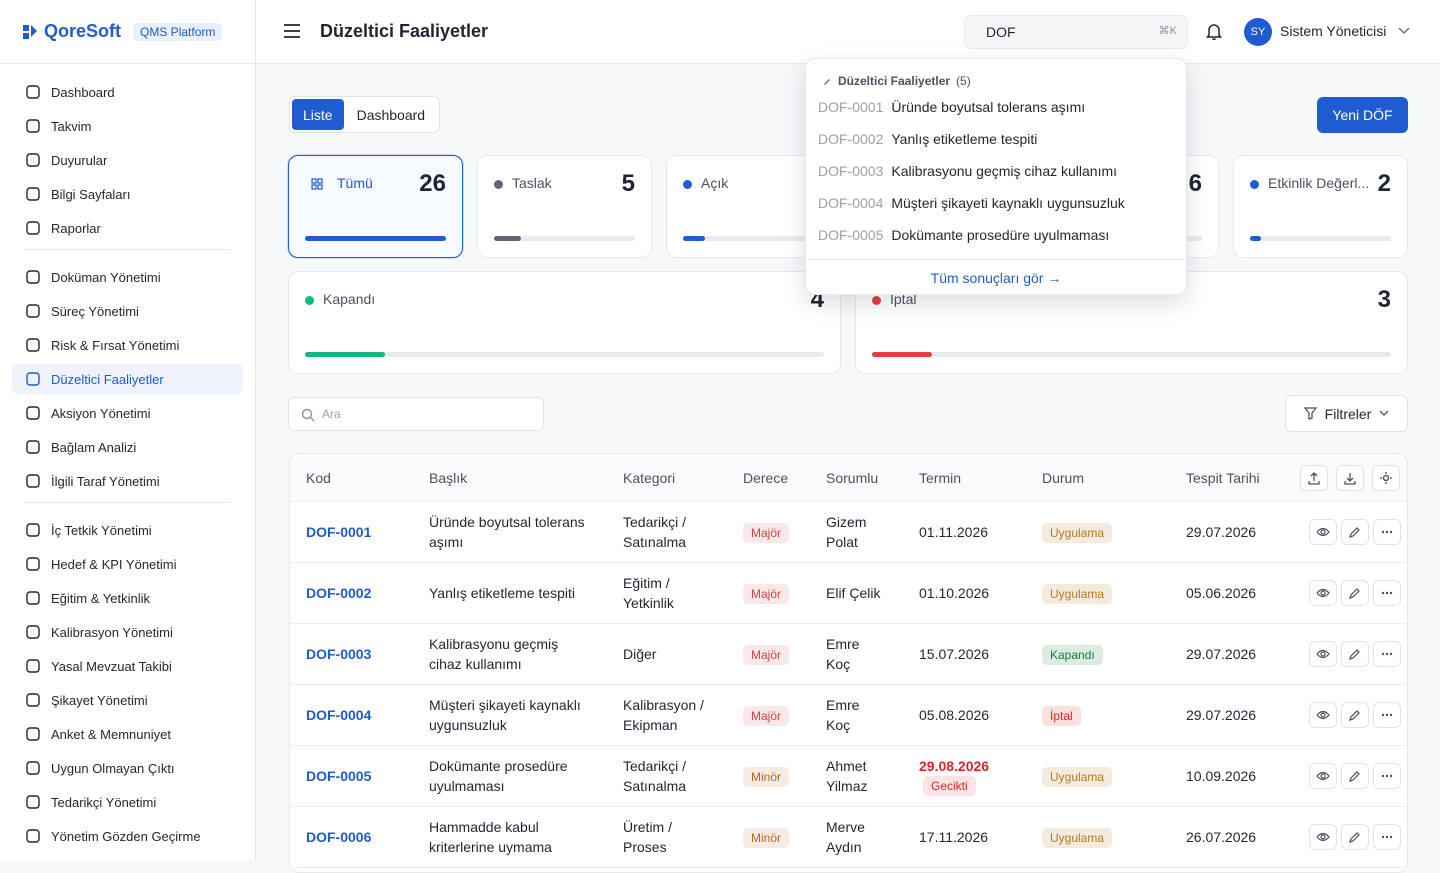 The image size is (1440, 873). What do you see at coordinates (367, 593) in the screenshot?
I see `row-code: DOF-0002` at bounding box center [367, 593].